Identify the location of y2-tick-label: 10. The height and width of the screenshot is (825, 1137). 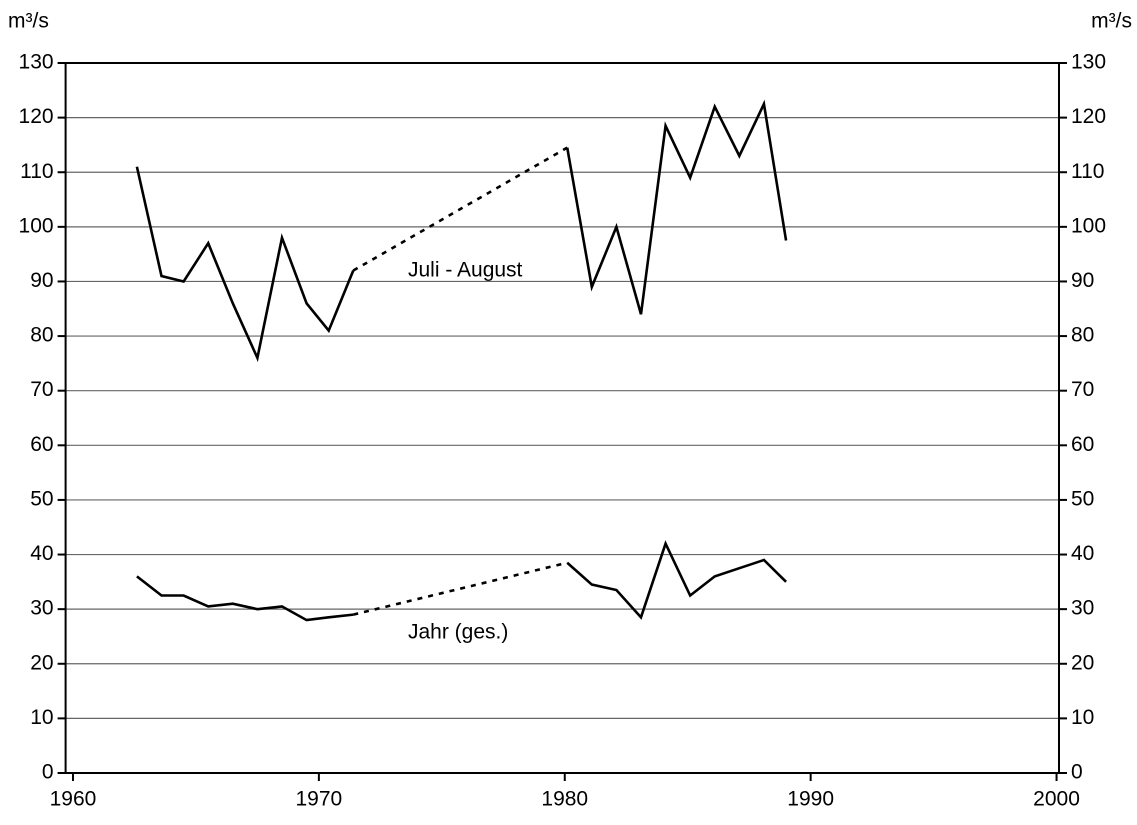
(1082, 717).